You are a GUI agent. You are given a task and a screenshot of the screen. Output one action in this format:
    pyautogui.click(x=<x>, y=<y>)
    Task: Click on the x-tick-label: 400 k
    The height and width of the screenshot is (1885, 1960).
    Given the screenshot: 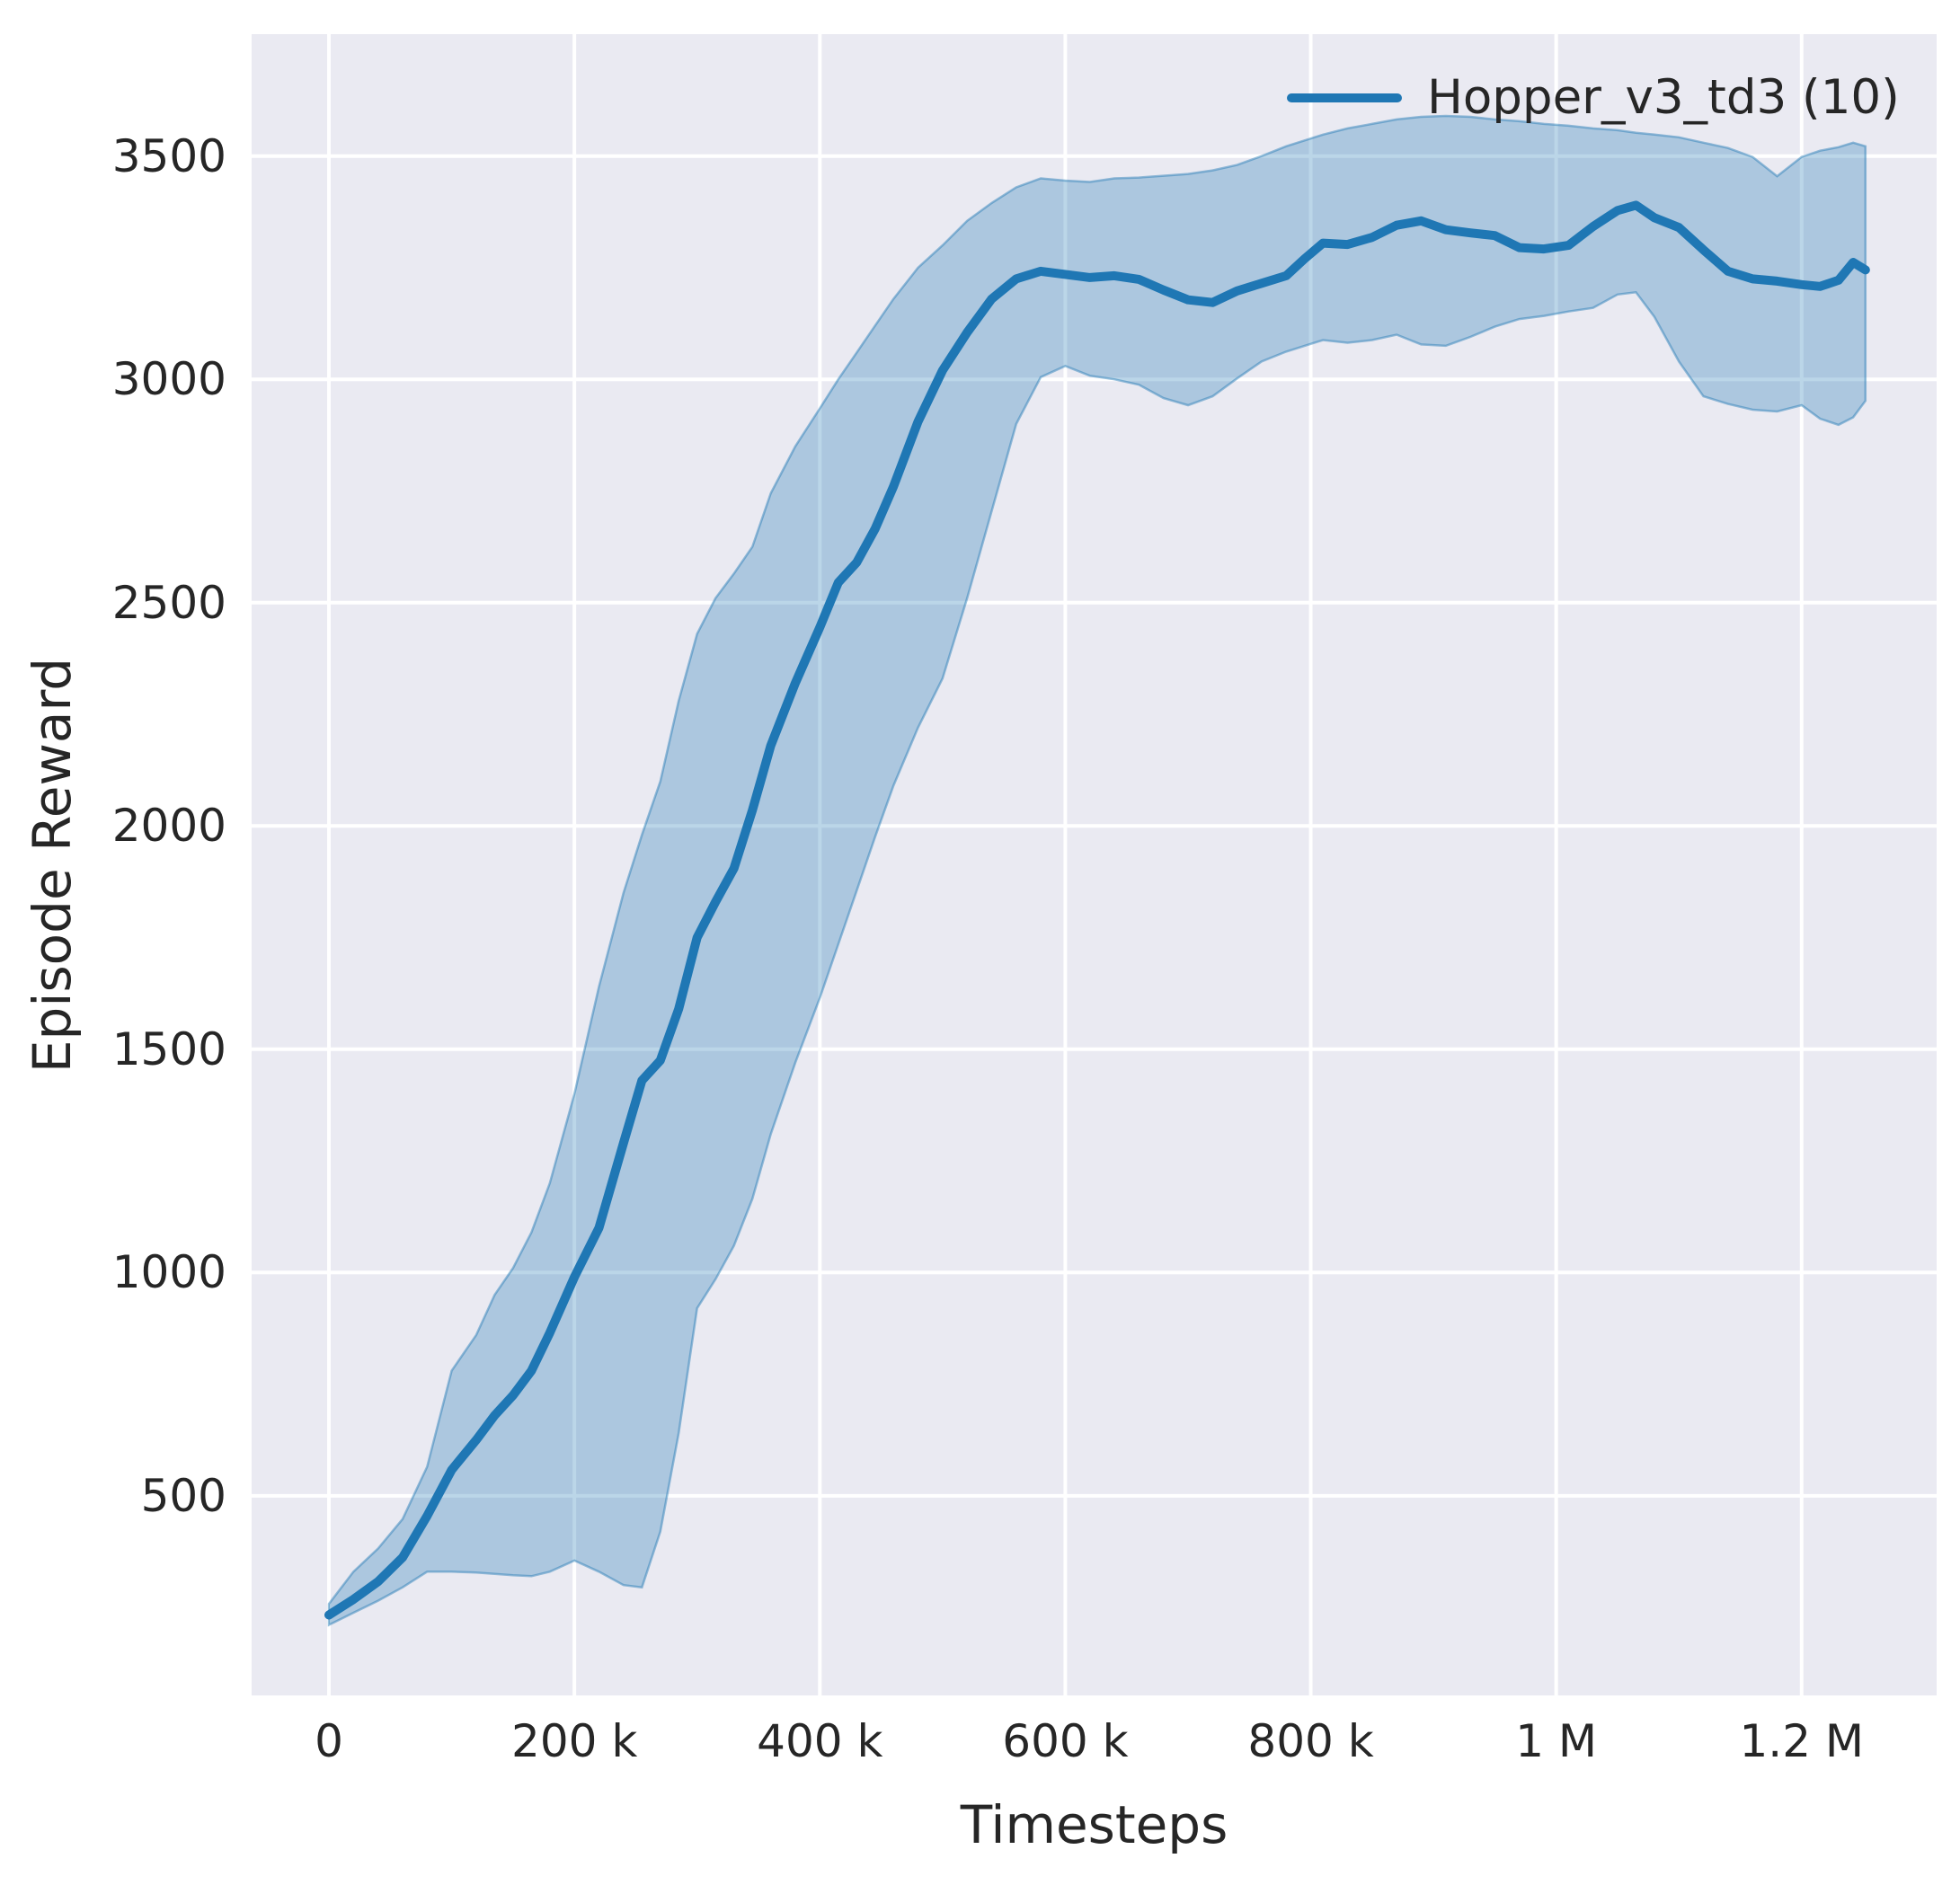 What is the action you would take?
    pyautogui.click(x=820, y=1741)
    